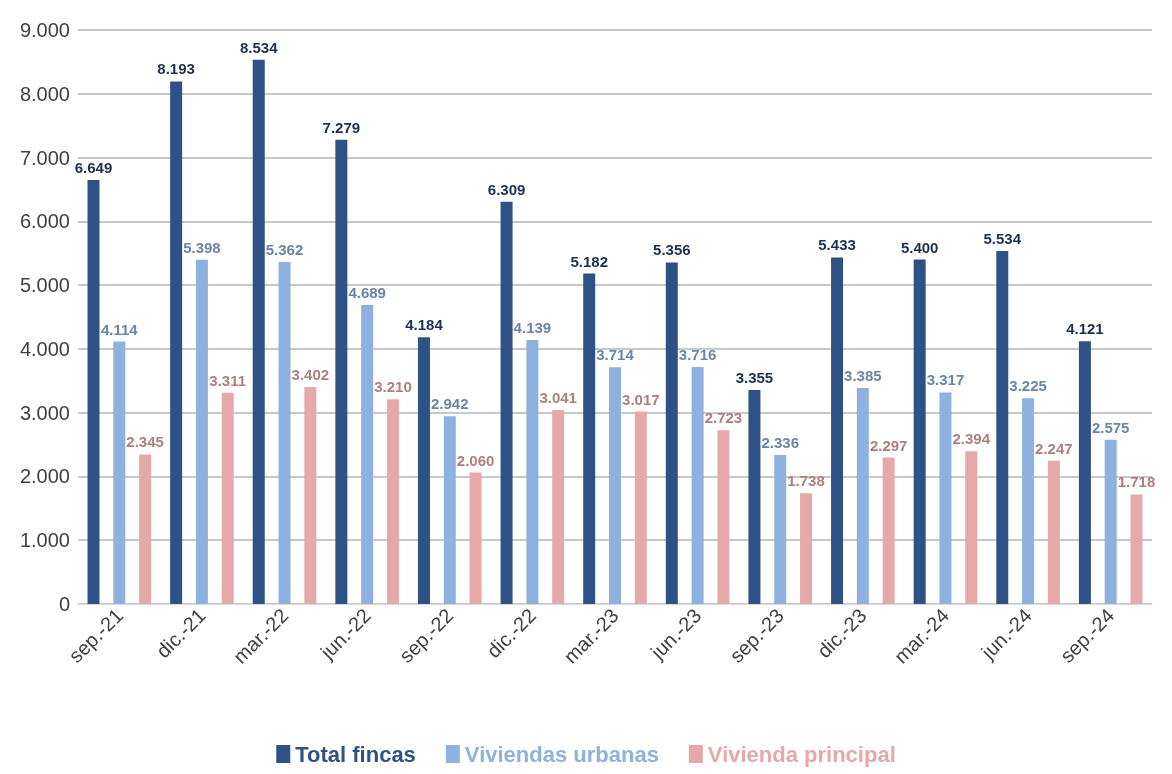  Describe the element at coordinates (801, 754) in the screenshot. I see `legend-label: Vivienda principal` at that location.